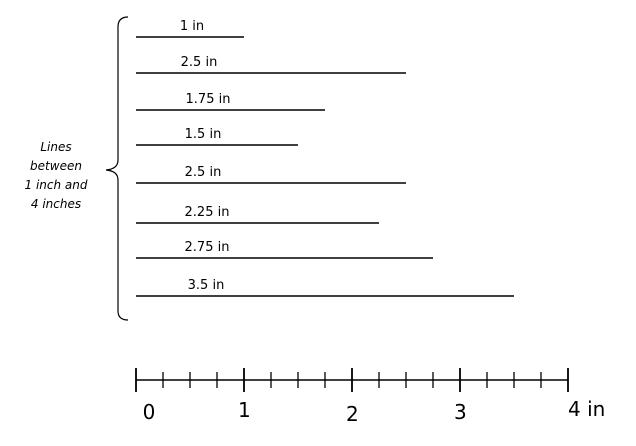 The width and height of the screenshot is (636, 446). What do you see at coordinates (460, 412) in the screenshot?
I see `ruler-tick-label: 3` at bounding box center [460, 412].